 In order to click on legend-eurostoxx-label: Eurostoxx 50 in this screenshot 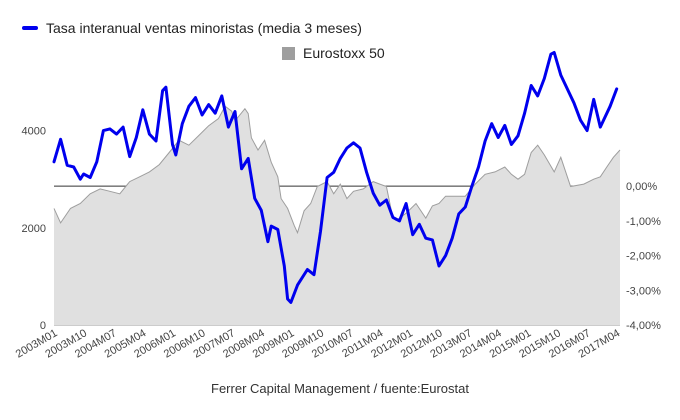, I will do `click(344, 53)`.